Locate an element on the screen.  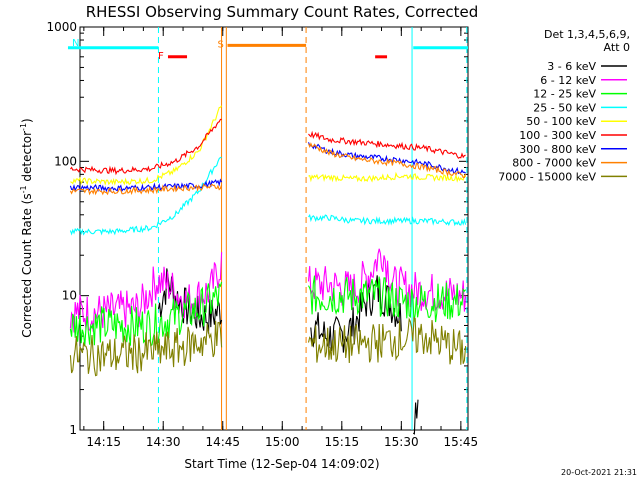
y-tick-label: 1 is located at coordinates (73, 430).